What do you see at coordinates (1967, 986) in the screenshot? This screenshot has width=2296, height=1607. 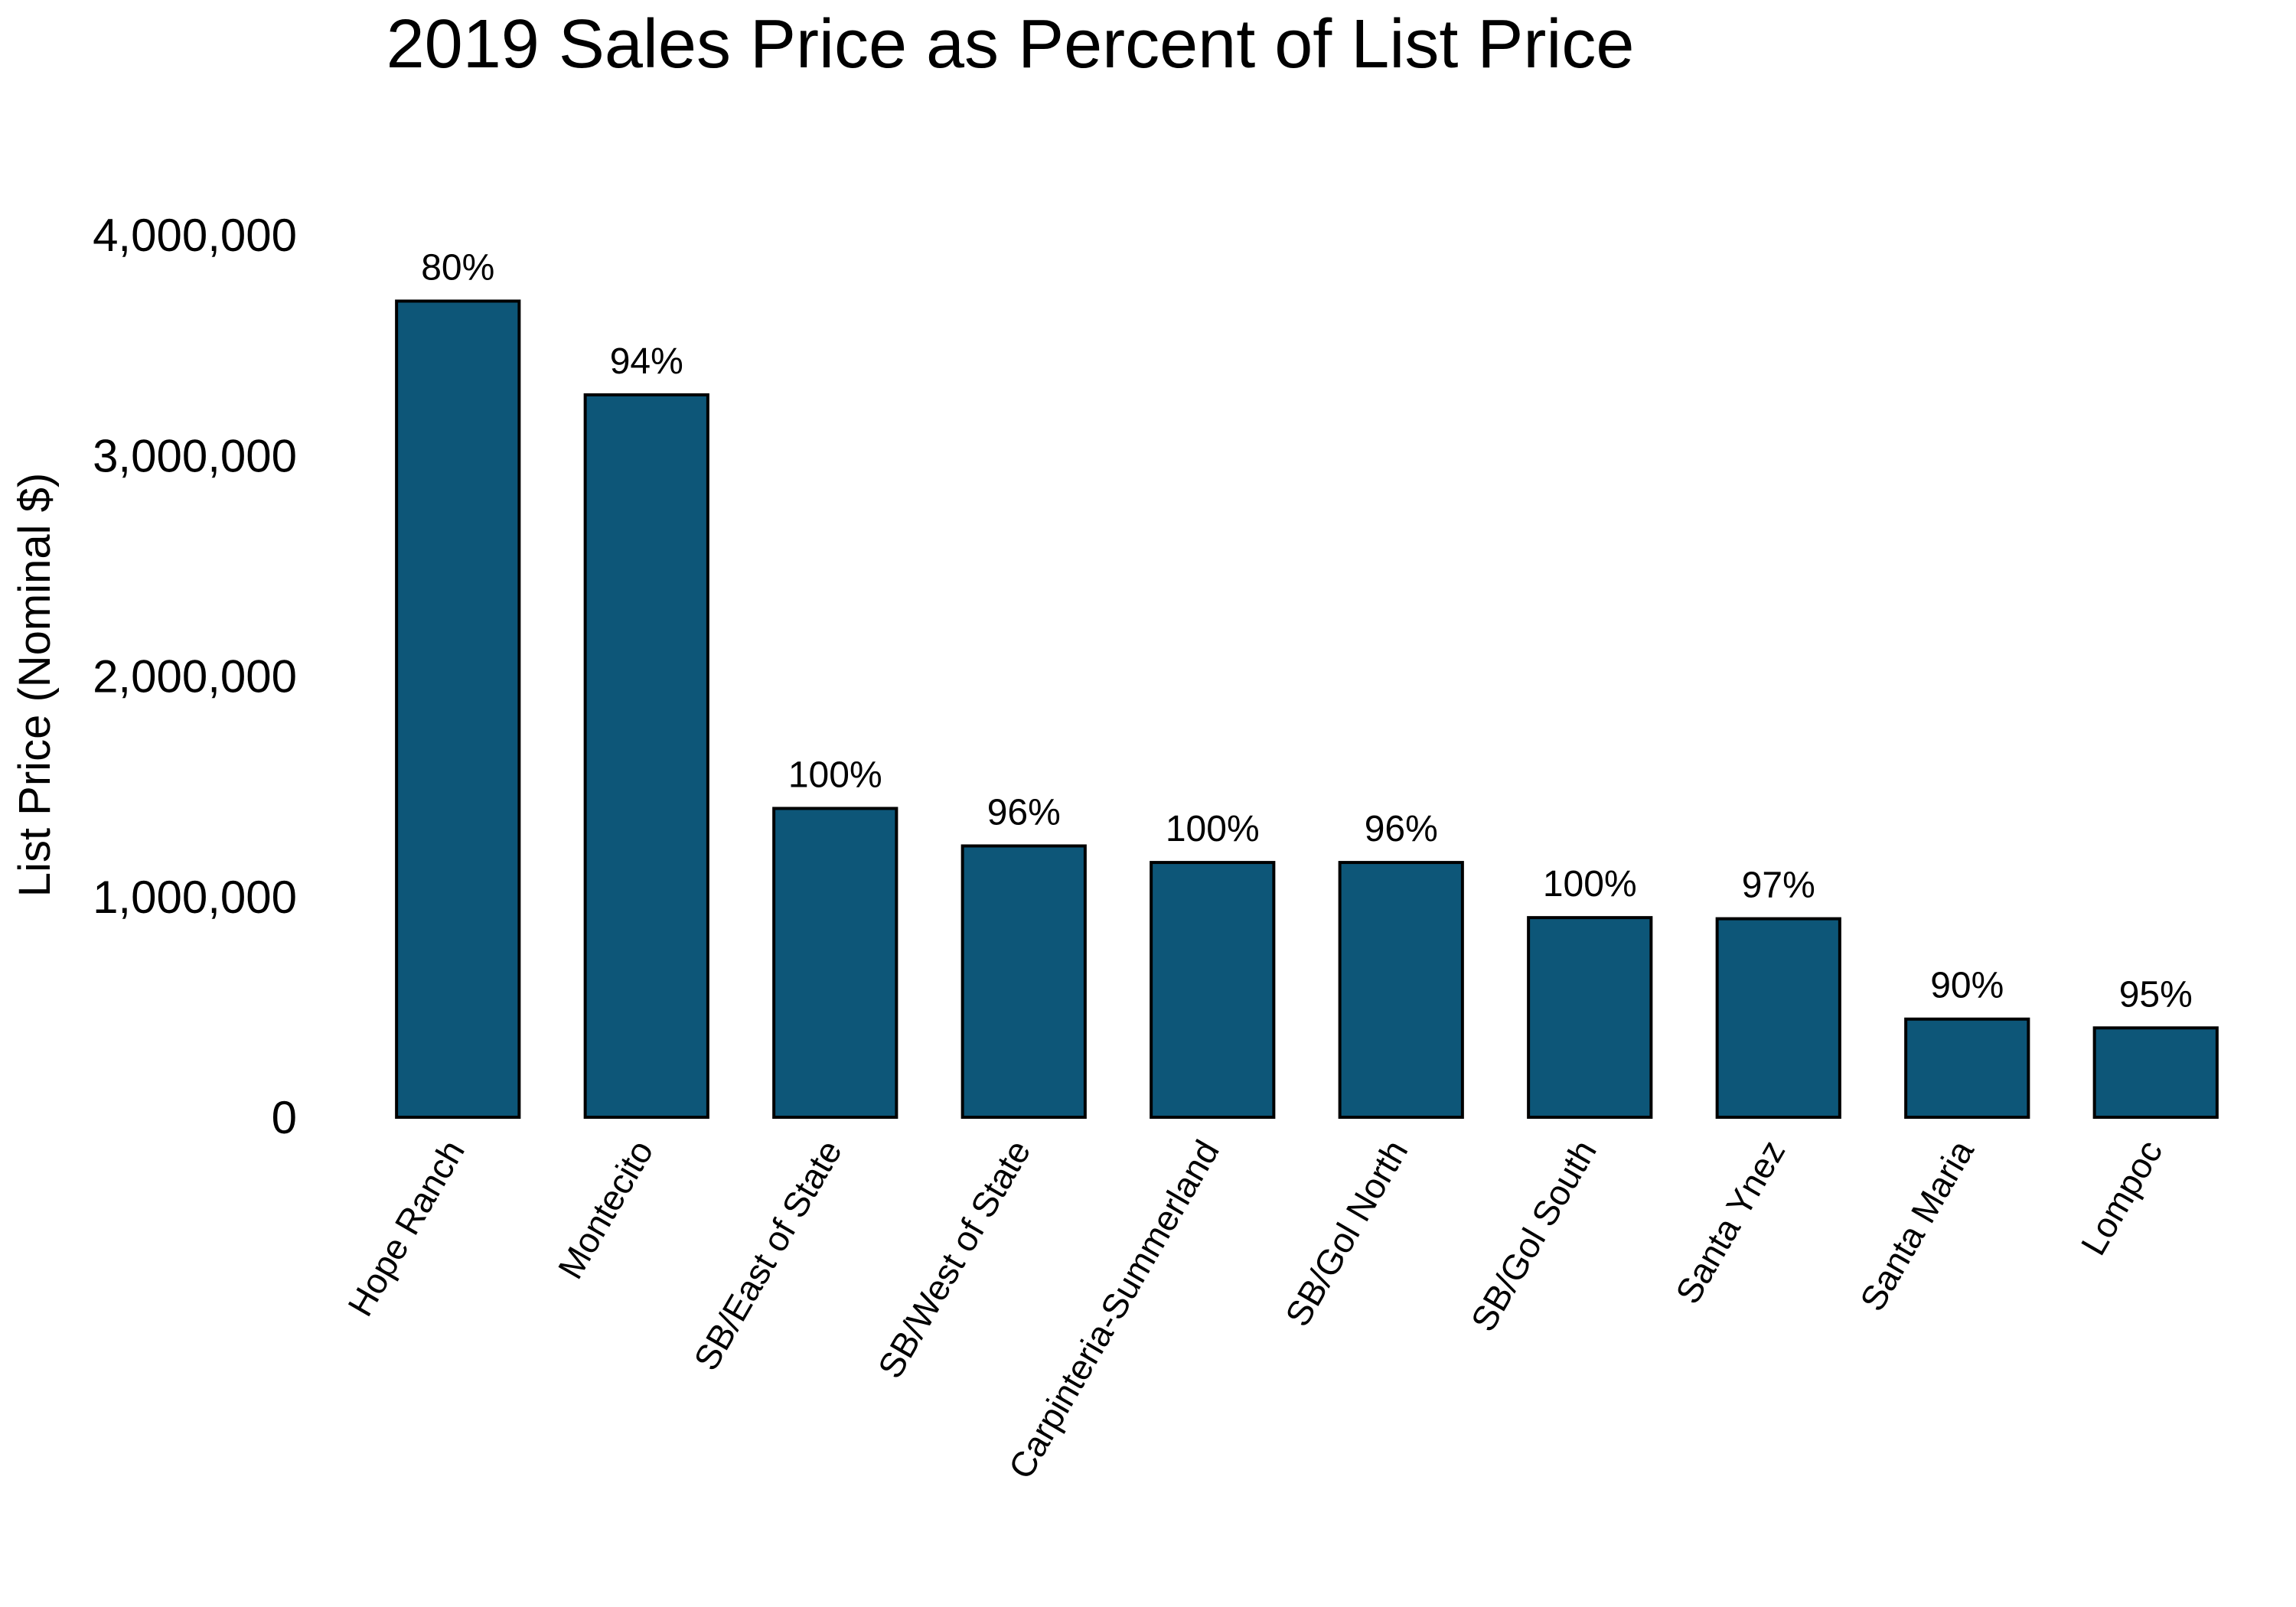 I see `data-label: 90%` at bounding box center [1967, 986].